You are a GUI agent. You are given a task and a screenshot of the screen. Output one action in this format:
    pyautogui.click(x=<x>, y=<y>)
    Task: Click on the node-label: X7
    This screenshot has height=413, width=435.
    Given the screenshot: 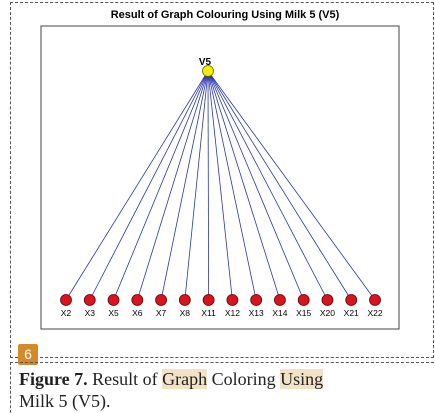 What is the action you would take?
    pyautogui.click(x=161, y=313)
    